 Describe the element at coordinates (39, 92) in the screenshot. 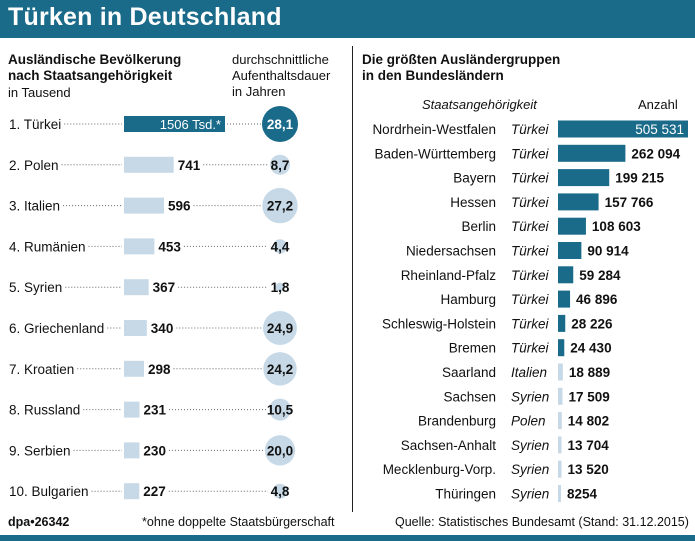

I see `left-unit-label: in Tausend` at that location.